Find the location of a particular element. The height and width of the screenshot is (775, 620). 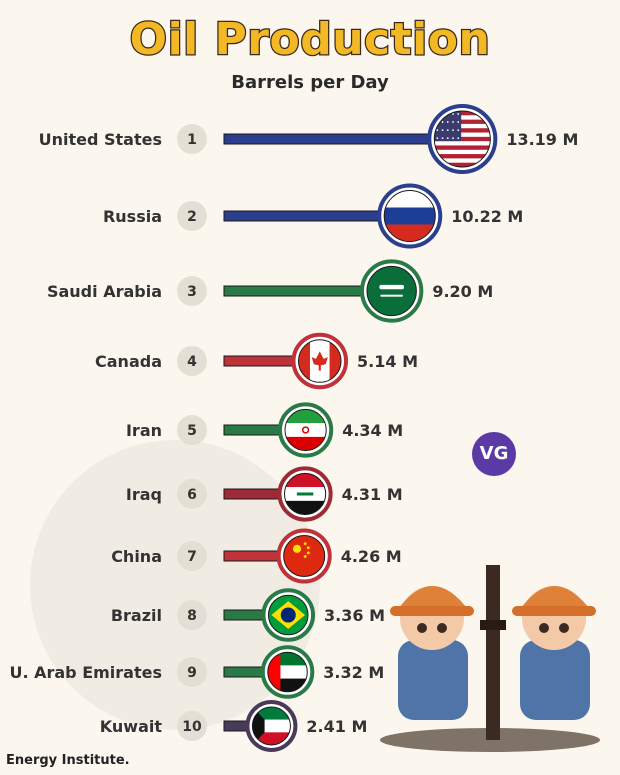

rank-badge: 7 is located at coordinates (192, 556).